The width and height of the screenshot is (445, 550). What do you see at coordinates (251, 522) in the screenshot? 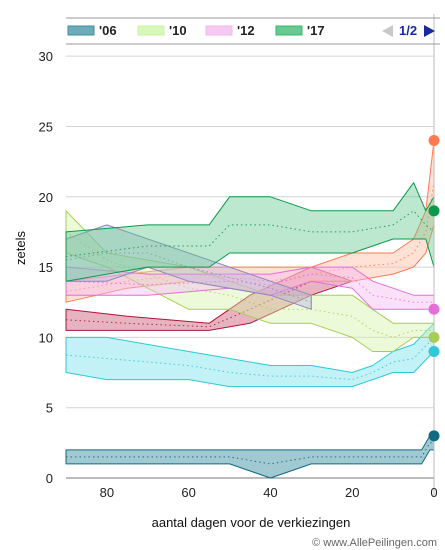
I see `x-axis-label: aantal dagen voor de verkiezingen` at bounding box center [251, 522].